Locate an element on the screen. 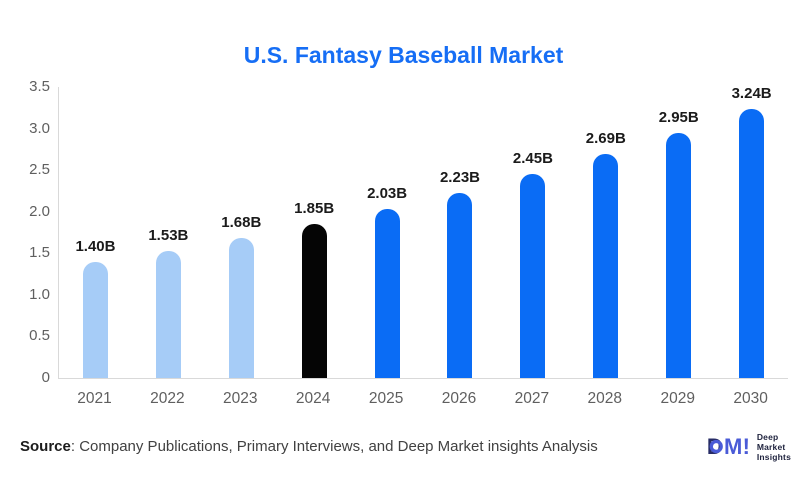 This screenshot has width=807, height=492. x-axis-label-2023: 2023 is located at coordinates (240, 398).